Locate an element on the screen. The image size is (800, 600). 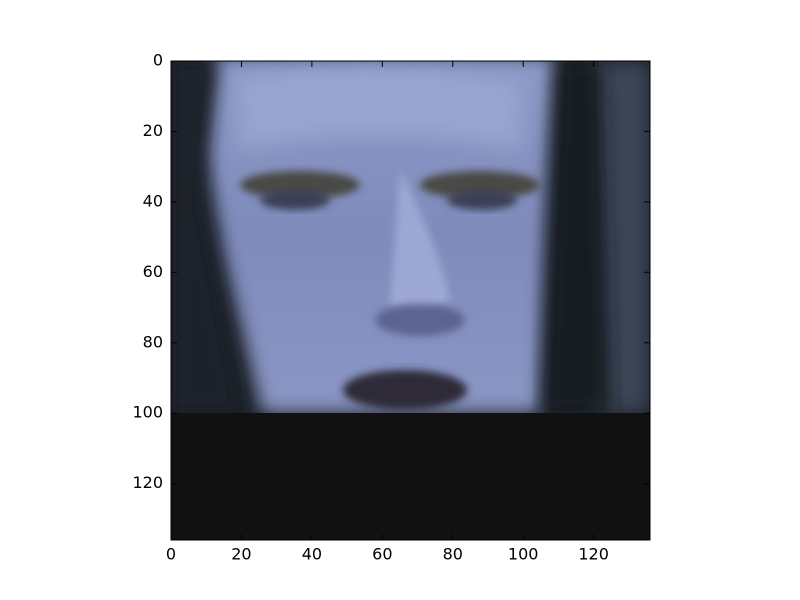
y-tick-label: 0 is located at coordinates (158, 60).